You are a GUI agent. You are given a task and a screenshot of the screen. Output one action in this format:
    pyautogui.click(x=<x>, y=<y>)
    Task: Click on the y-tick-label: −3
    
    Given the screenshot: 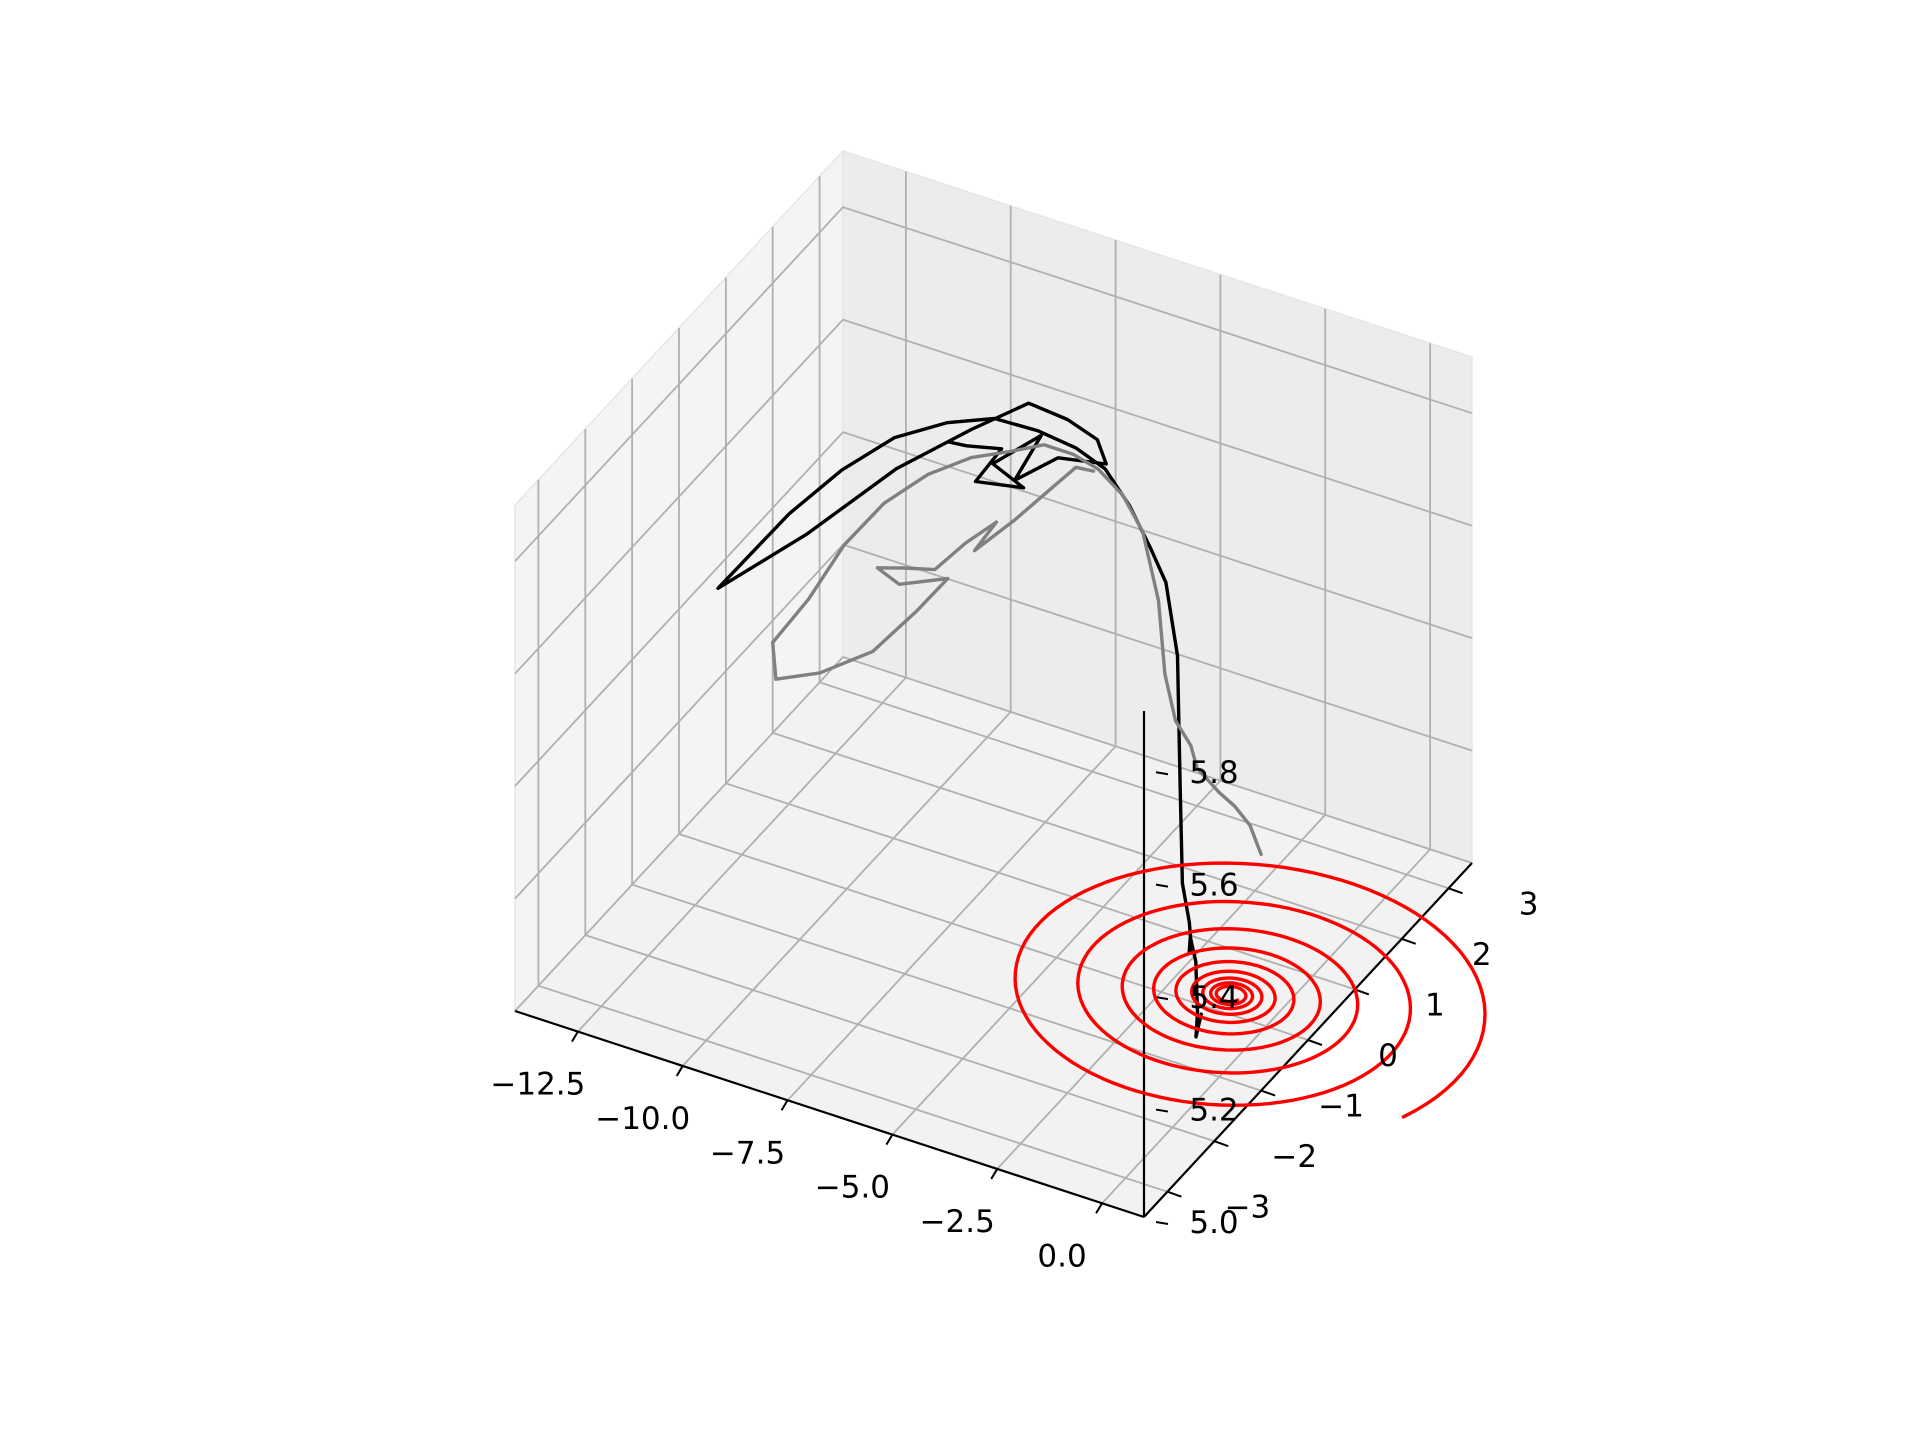 What is the action you would take?
    pyautogui.click(x=1248, y=1208)
    